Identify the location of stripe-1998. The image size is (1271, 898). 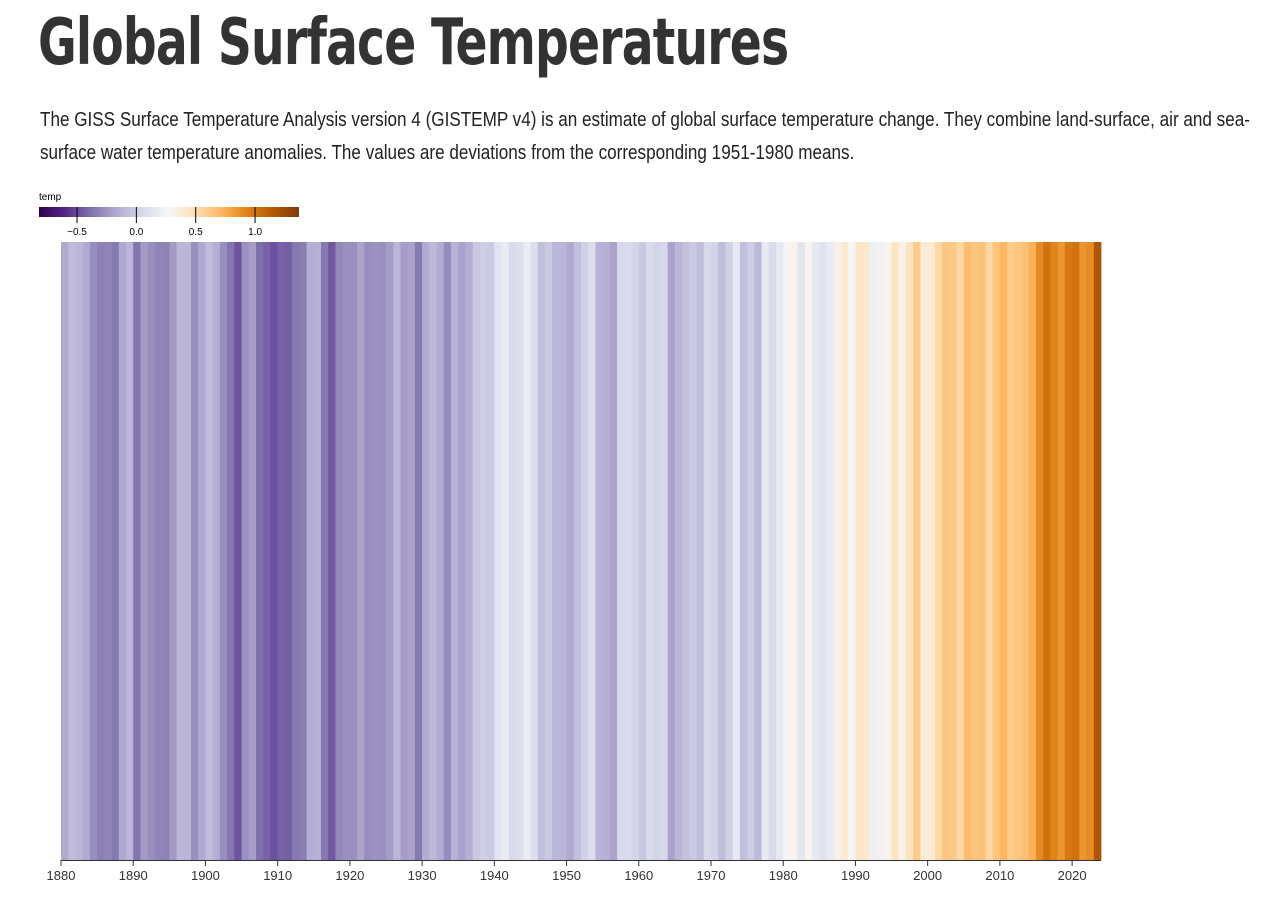
(917, 551).